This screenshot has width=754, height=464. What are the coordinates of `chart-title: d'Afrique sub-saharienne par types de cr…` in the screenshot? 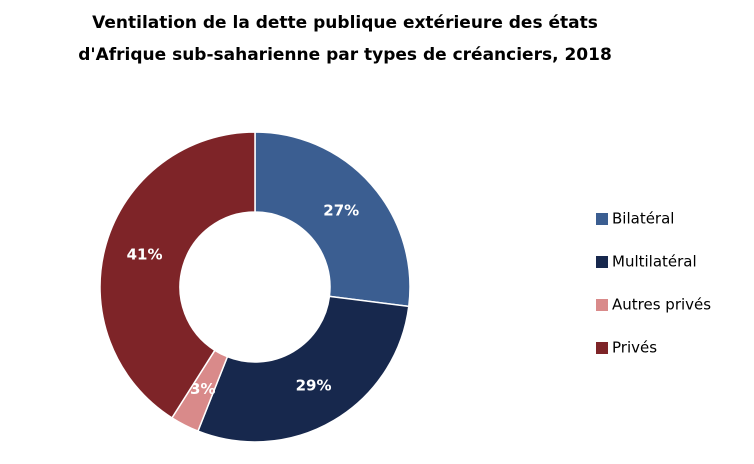 It's located at (345, 55).